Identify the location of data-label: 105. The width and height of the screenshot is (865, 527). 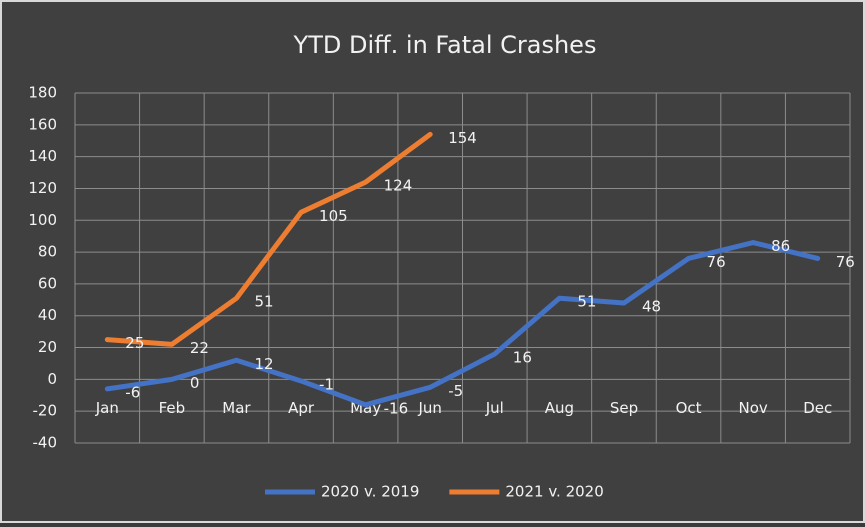
(333, 216).